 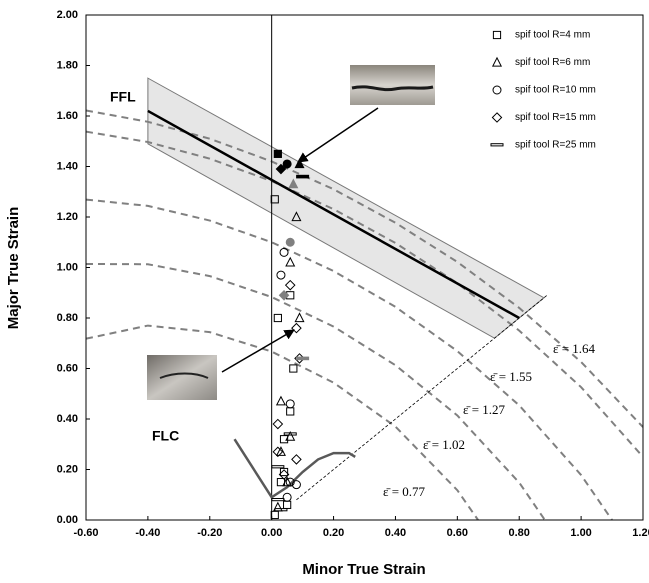 What do you see at coordinates (640, 533) in the screenshot?
I see `x-tick-label: 1.20` at bounding box center [640, 533].